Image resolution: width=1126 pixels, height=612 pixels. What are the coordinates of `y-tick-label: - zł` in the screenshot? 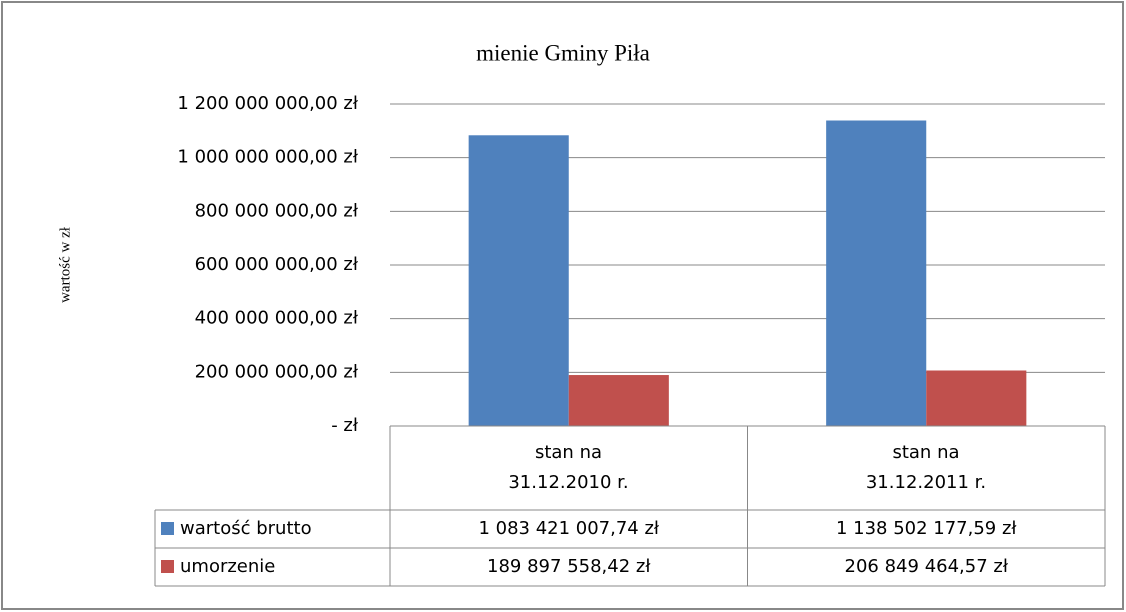 It's located at (345, 425).